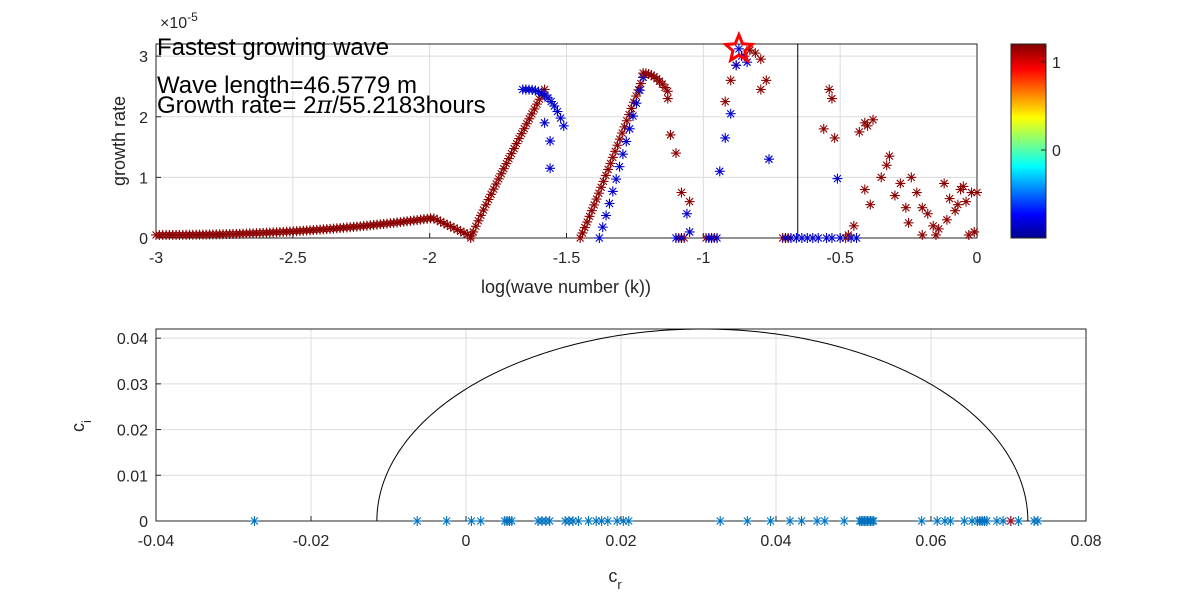 The height and width of the screenshot is (600, 1200). Describe the element at coordinates (321, 105) in the screenshot. I see `annotation-line-3: Growth rate= 2π/55.2183hours` at that location.